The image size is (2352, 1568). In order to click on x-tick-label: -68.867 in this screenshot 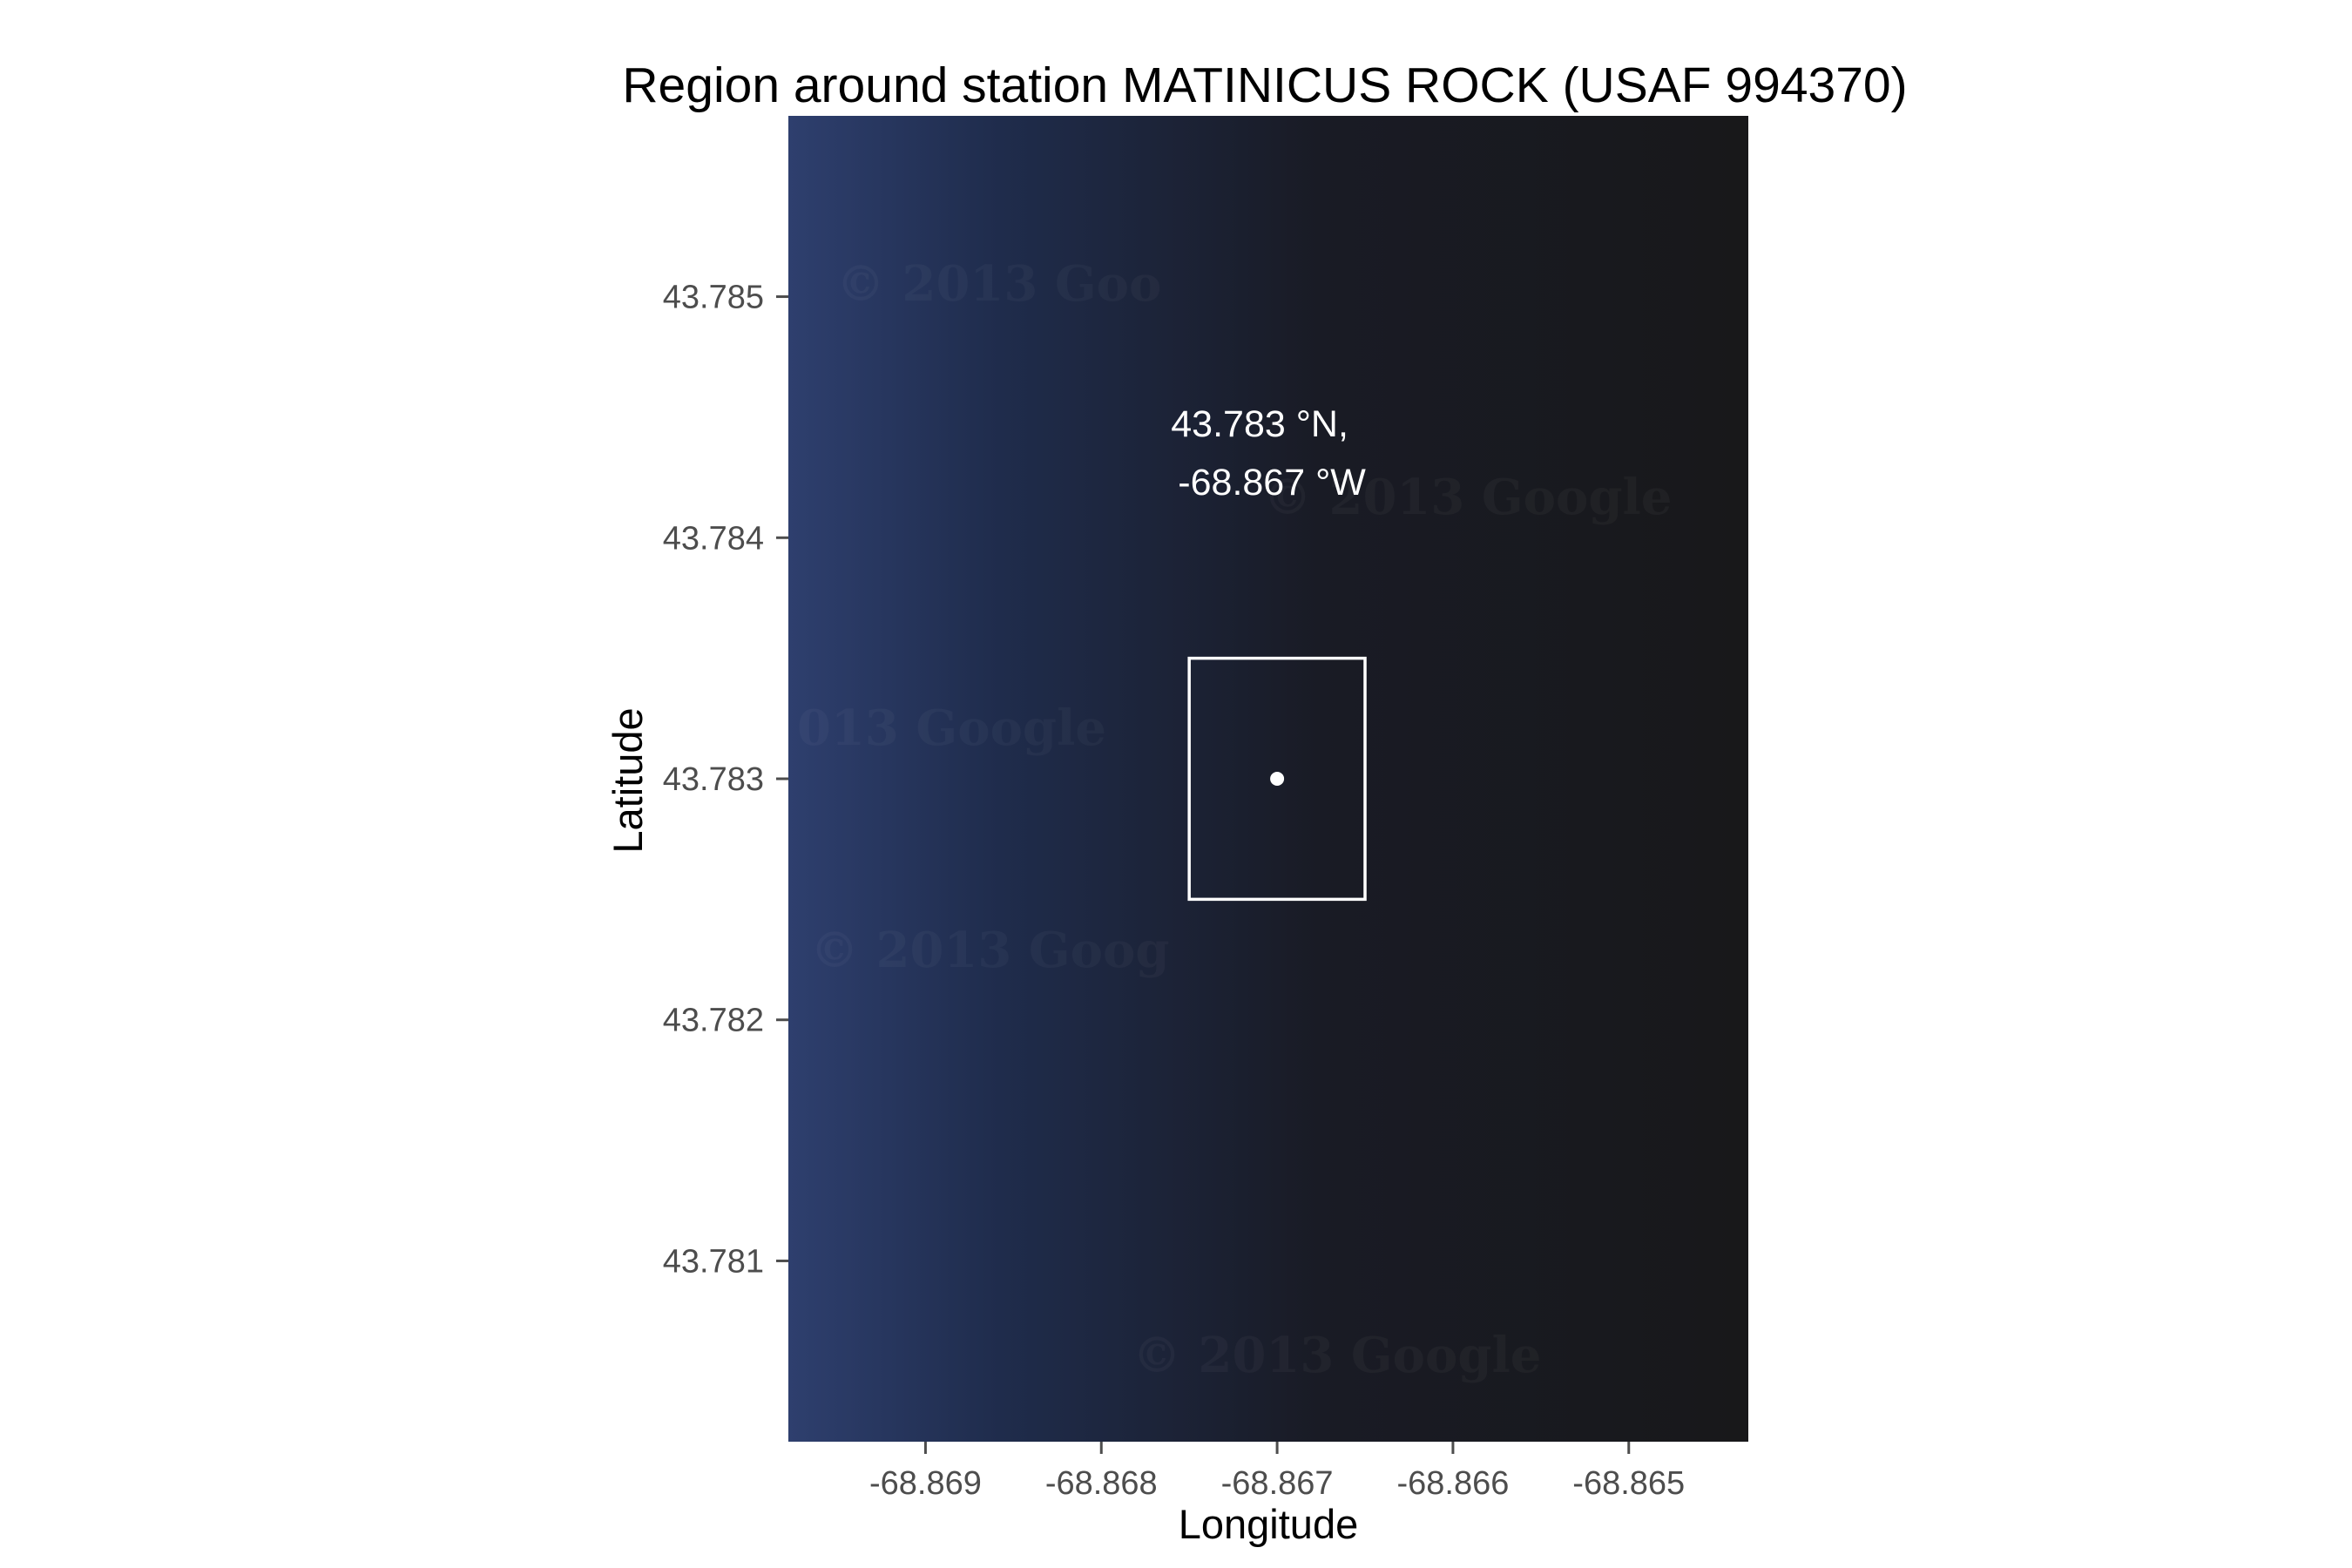, I will do `click(1277, 1483)`.